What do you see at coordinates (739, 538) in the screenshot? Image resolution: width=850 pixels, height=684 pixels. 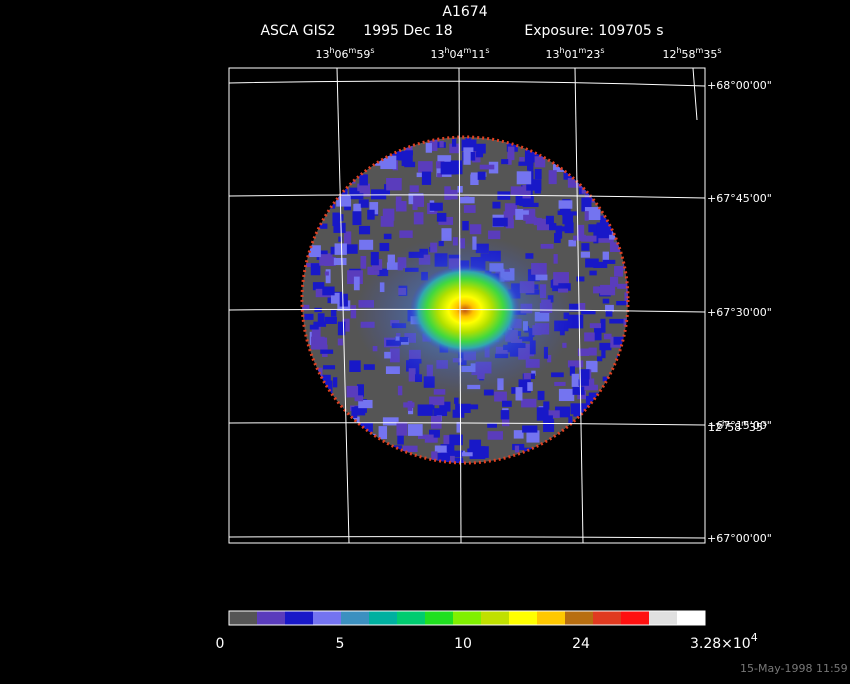 I see `dec-label: +67°00'00"` at bounding box center [739, 538].